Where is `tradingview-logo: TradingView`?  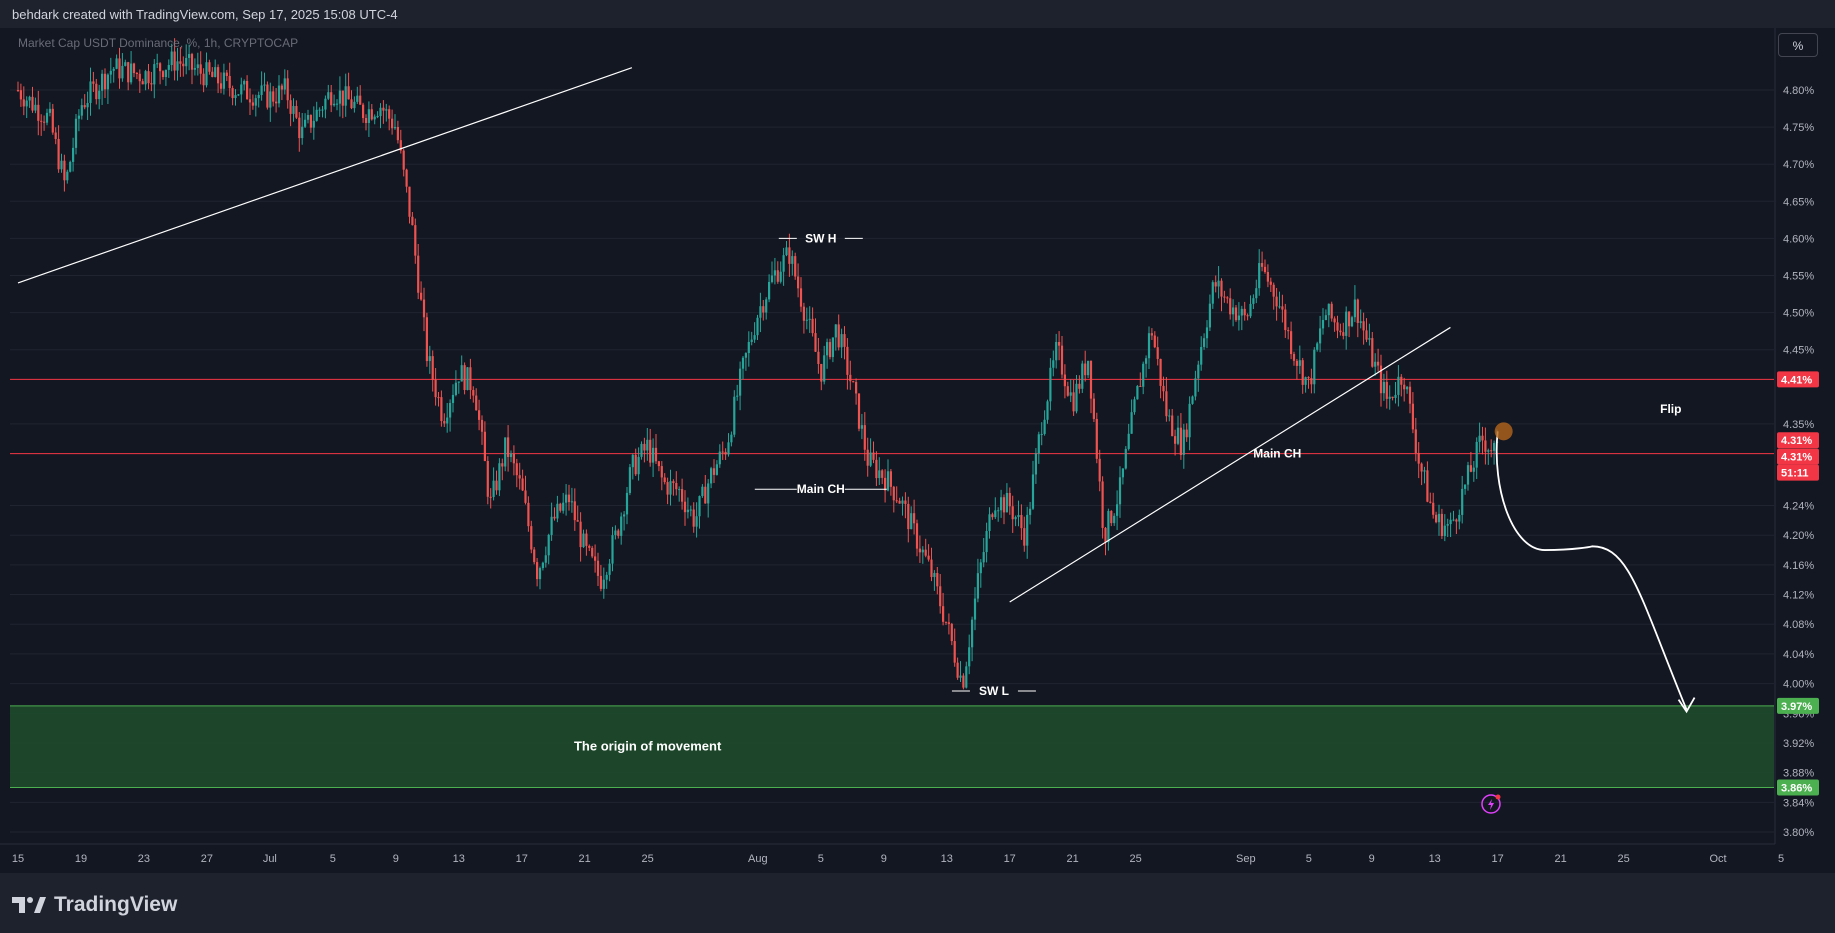
tradingview-logo: TradingView is located at coordinates (94, 905).